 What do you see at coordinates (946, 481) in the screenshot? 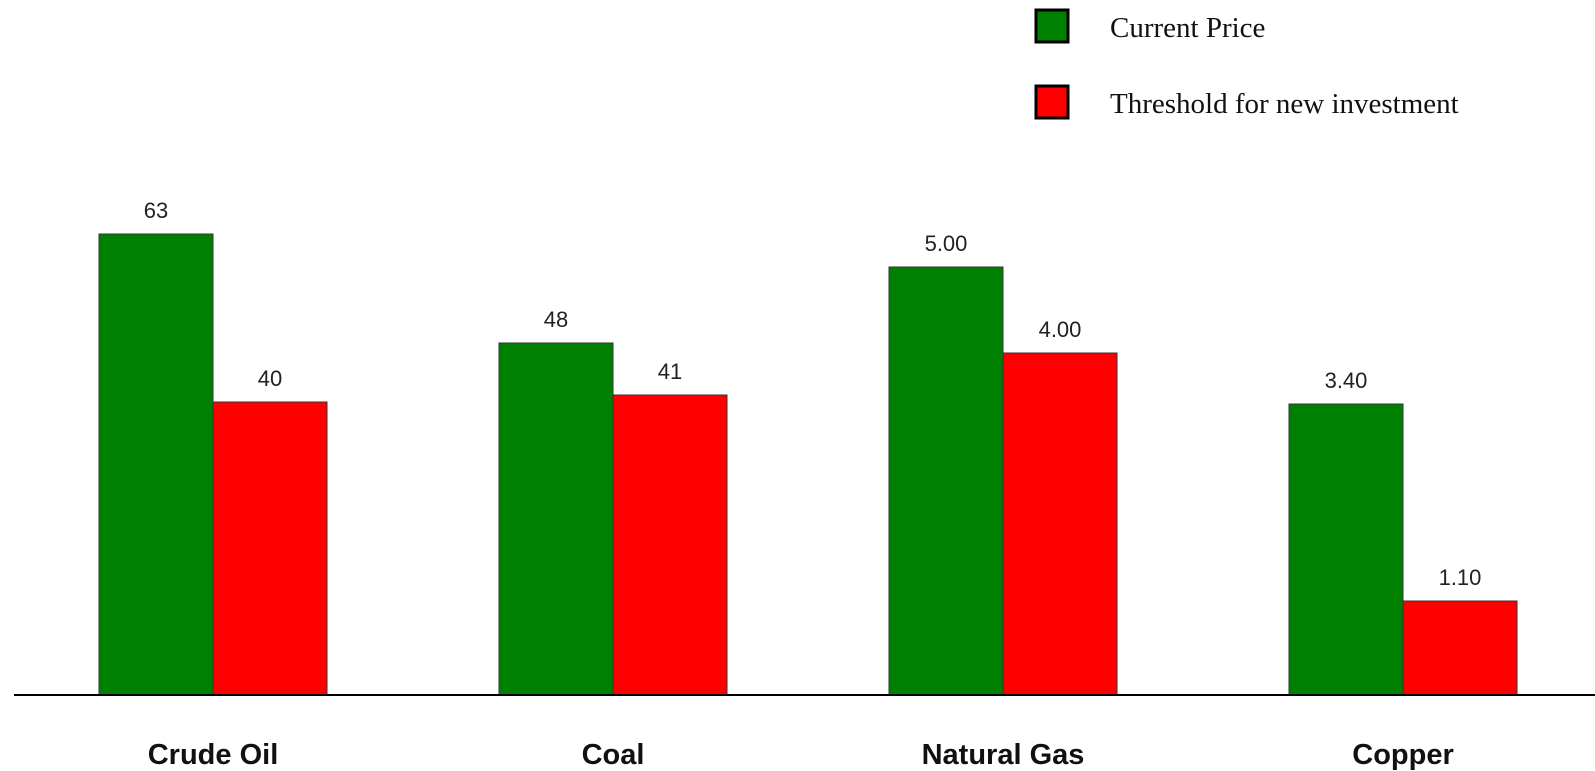
I see `bar-natural-gas-current-price` at bounding box center [946, 481].